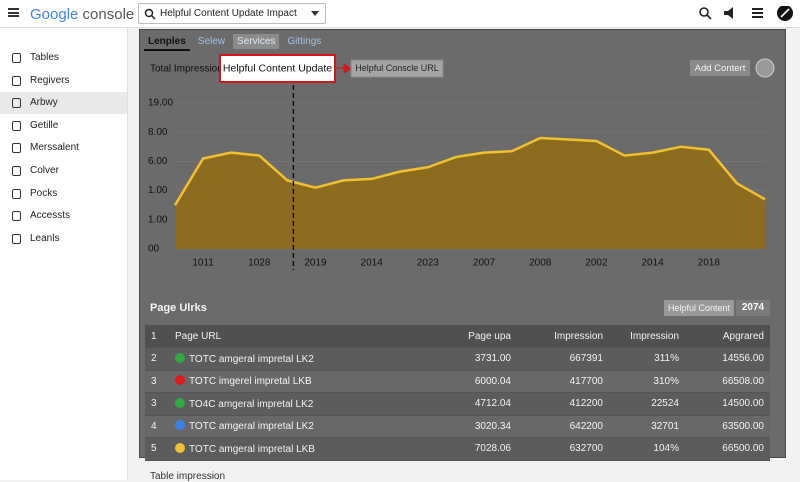  What do you see at coordinates (492, 381) in the screenshot?
I see `cell-text: 6000.04` at bounding box center [492, 381].